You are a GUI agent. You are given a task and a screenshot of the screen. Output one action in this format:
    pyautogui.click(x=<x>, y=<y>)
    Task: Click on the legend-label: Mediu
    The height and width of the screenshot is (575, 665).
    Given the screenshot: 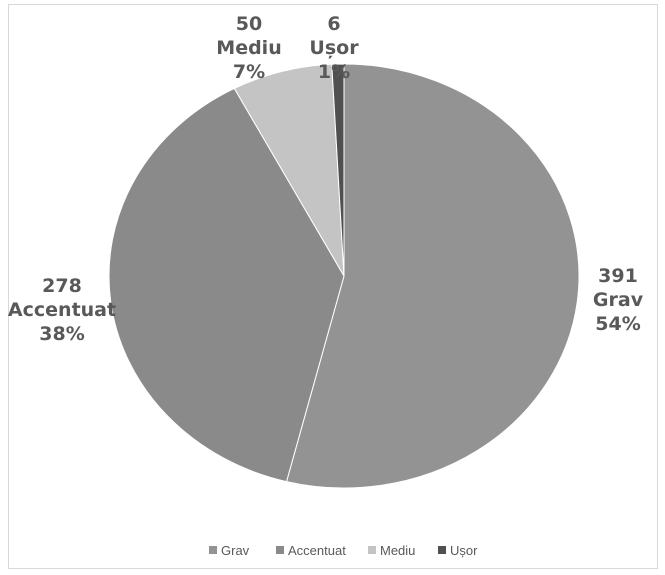 What is the action you would take?
    pyautogui.click(x=397, y=550)
    